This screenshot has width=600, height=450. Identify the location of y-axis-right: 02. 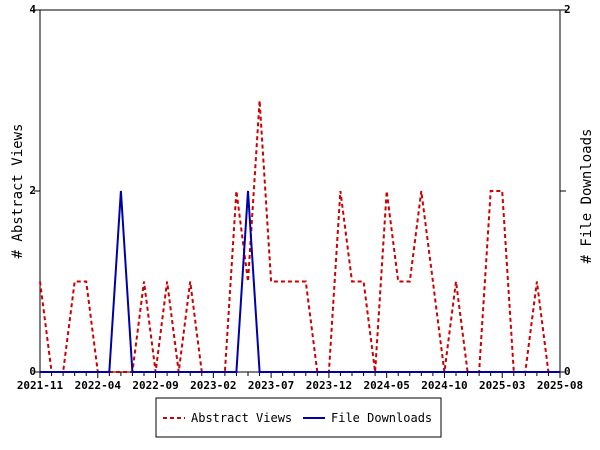
(565, 190).